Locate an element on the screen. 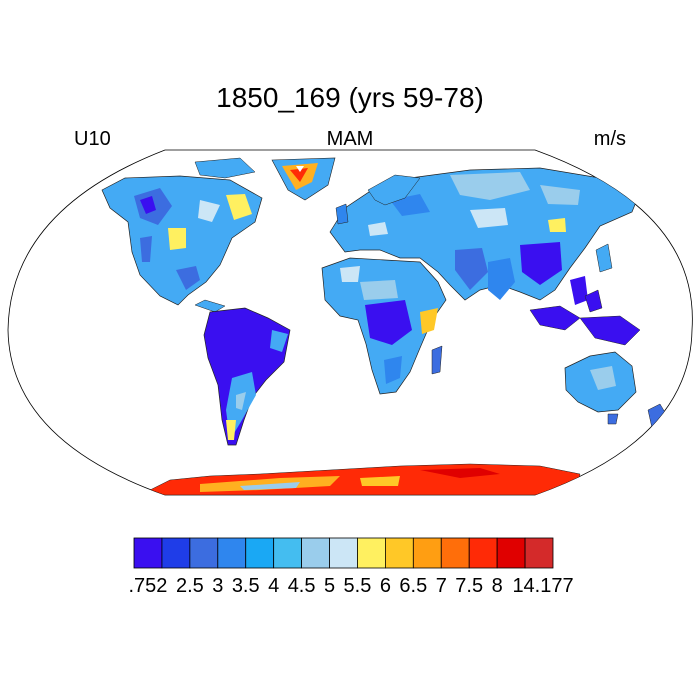  africa is located at coordinates (384, 326).